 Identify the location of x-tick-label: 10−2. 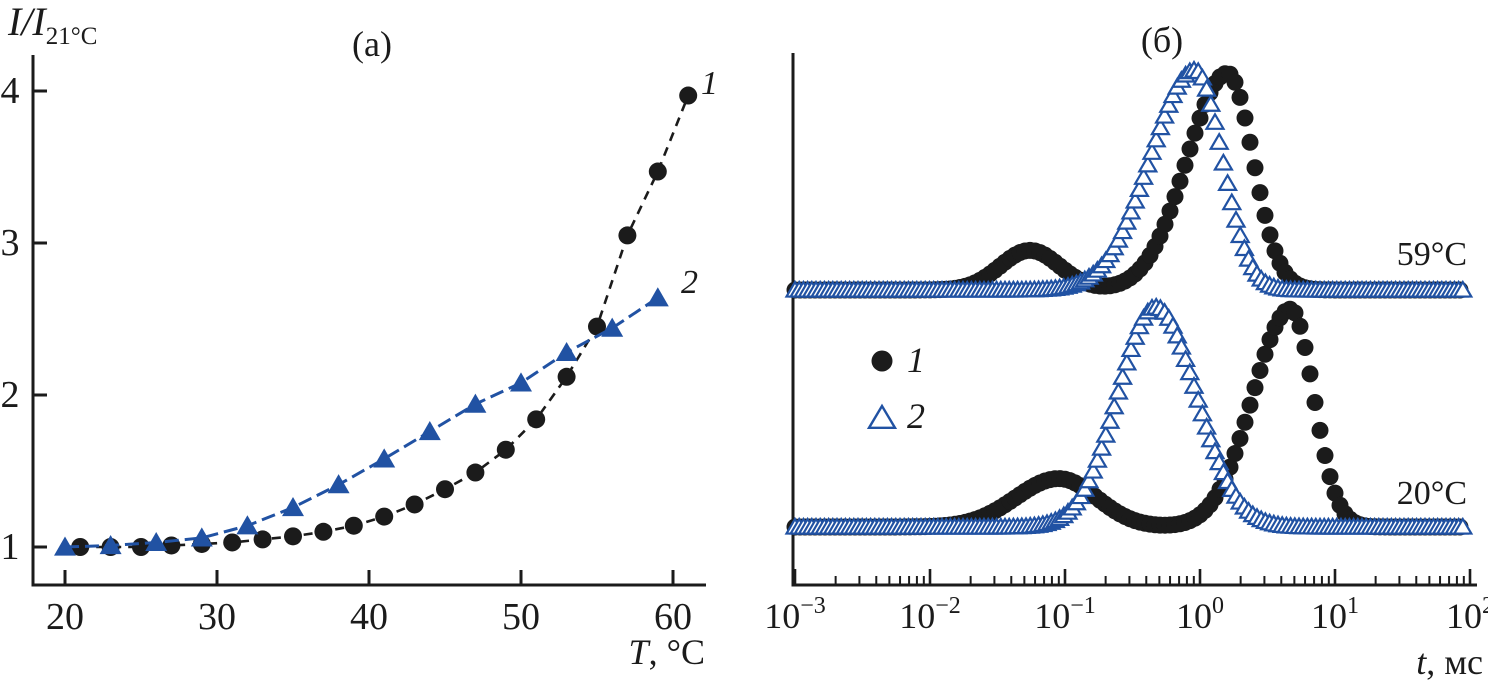
(930, 614).